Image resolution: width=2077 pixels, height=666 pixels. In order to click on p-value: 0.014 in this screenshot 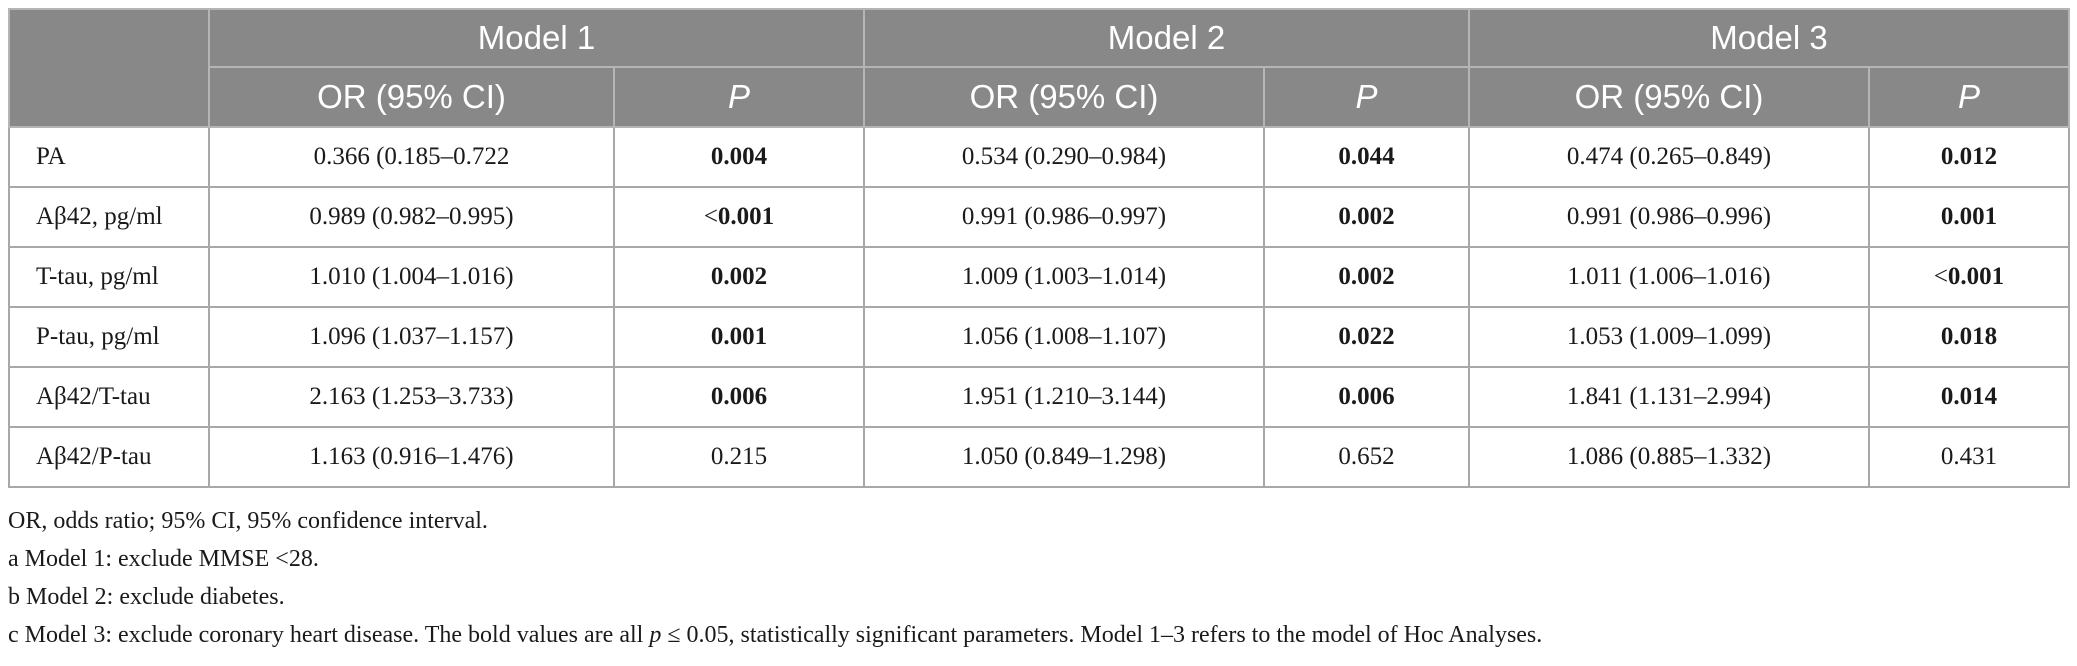, I will do `click(1969, 396)`.